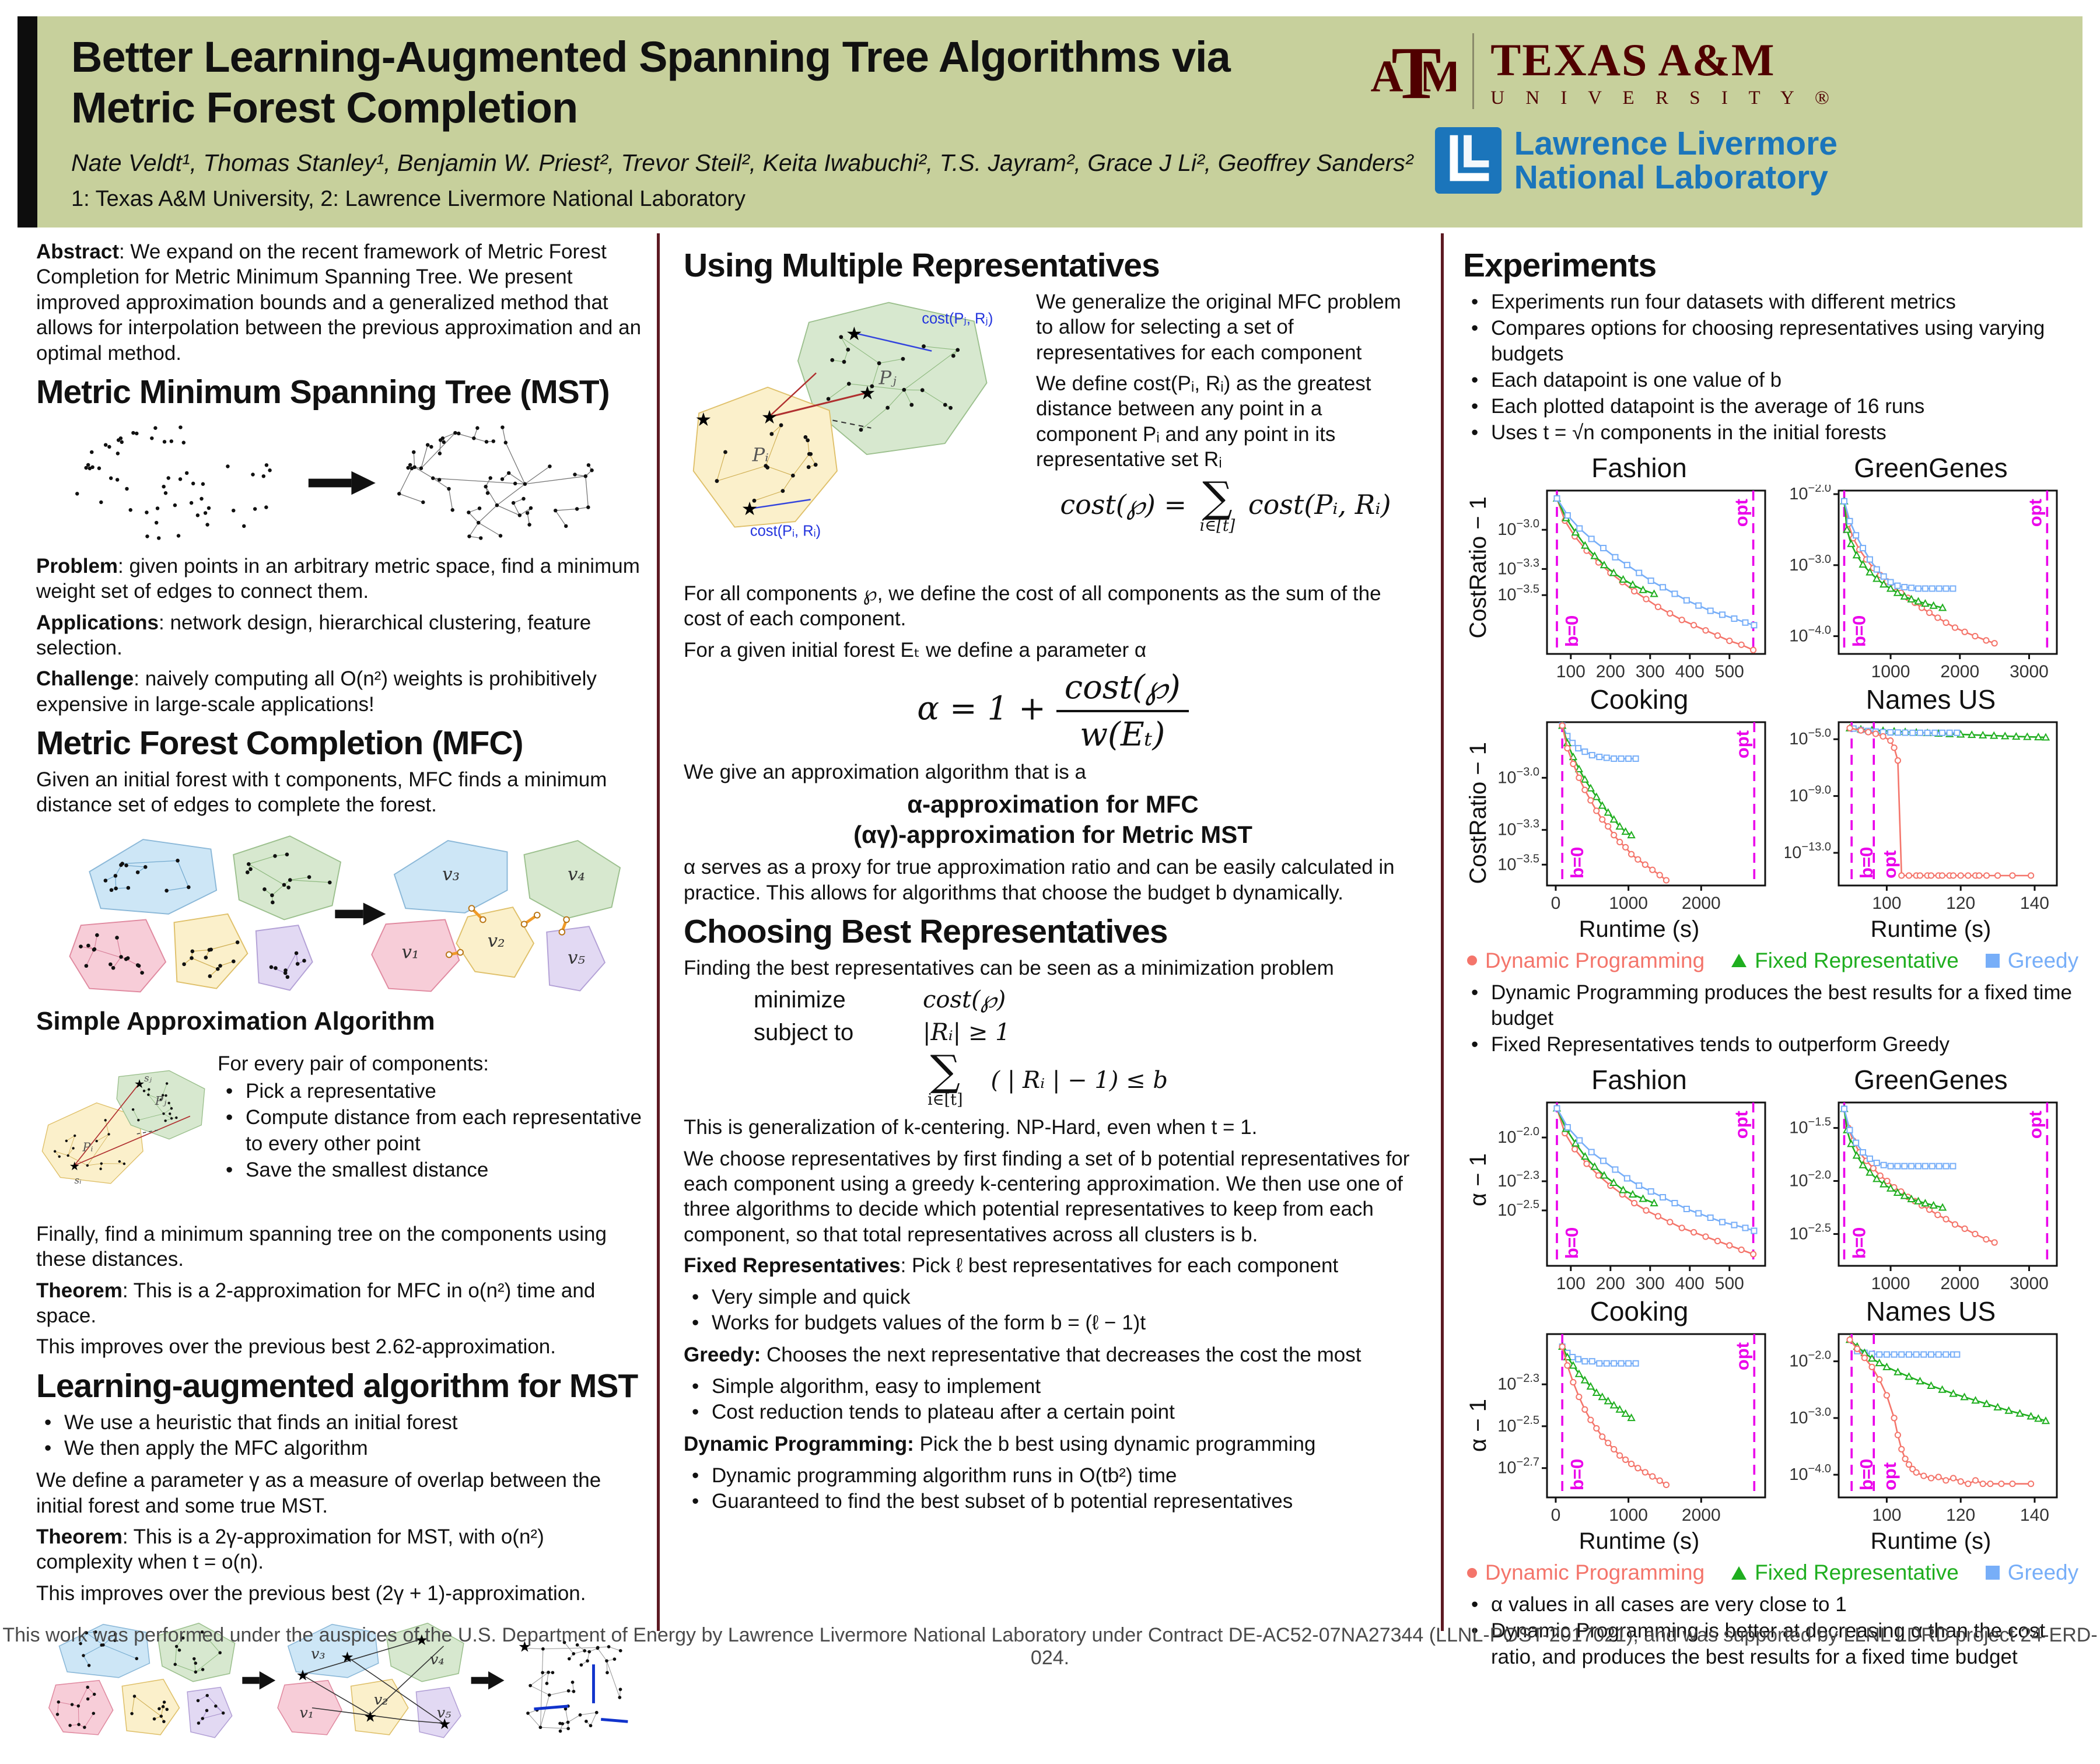 The height and width of the screenshot is (1764, 2100). What do you see at coordinates (87, 1147) in the screenshot?
I see `label-Pi: Pᵢ` at bounding box center [87, 1147].